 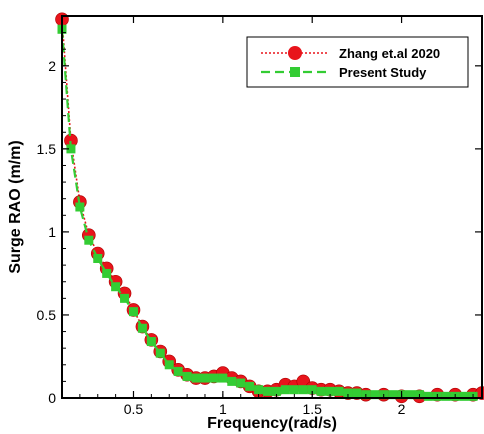 I want to click on x-tick-label: 0.5, so click(x=134, y=409).